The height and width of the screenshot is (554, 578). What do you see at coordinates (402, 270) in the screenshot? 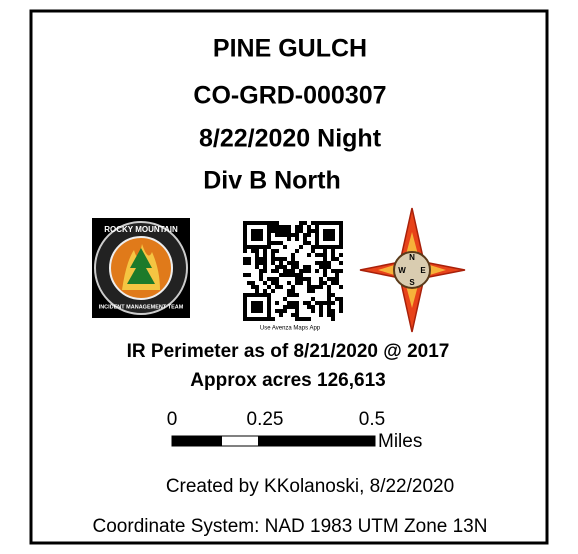
I see `compass-w: W` at bounding box center [402, 270].